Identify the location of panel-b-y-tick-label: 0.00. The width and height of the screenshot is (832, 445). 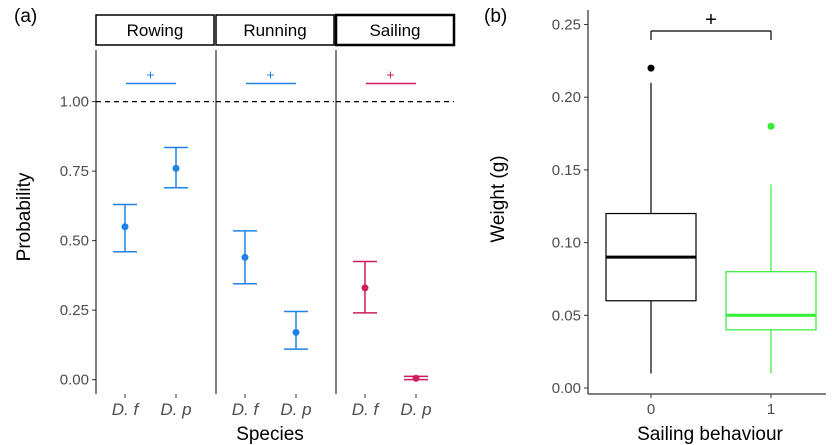
(566, 388).